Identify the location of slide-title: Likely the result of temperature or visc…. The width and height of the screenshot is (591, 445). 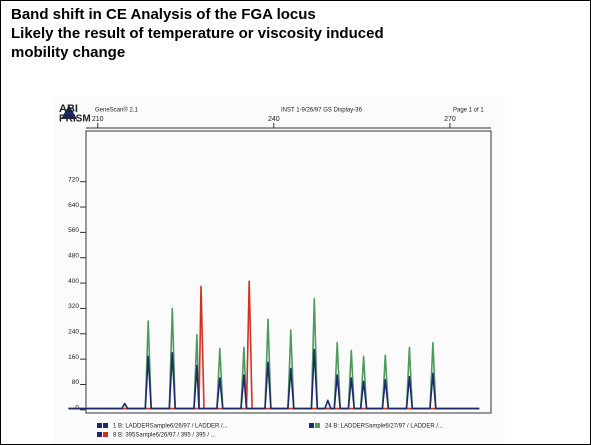
(197, 33).